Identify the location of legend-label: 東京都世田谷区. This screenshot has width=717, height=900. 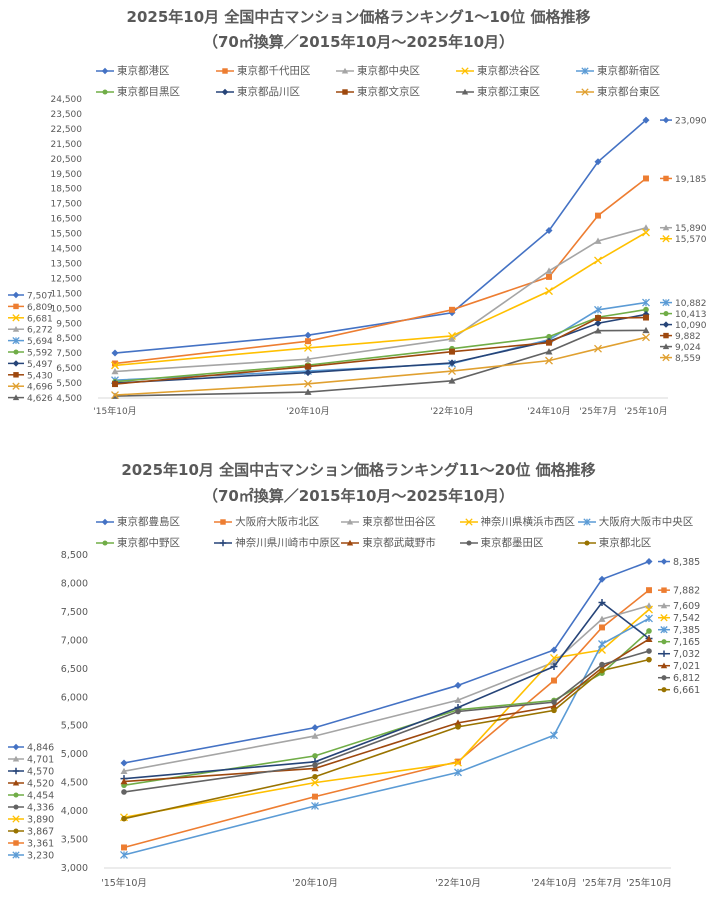
(399, 522).